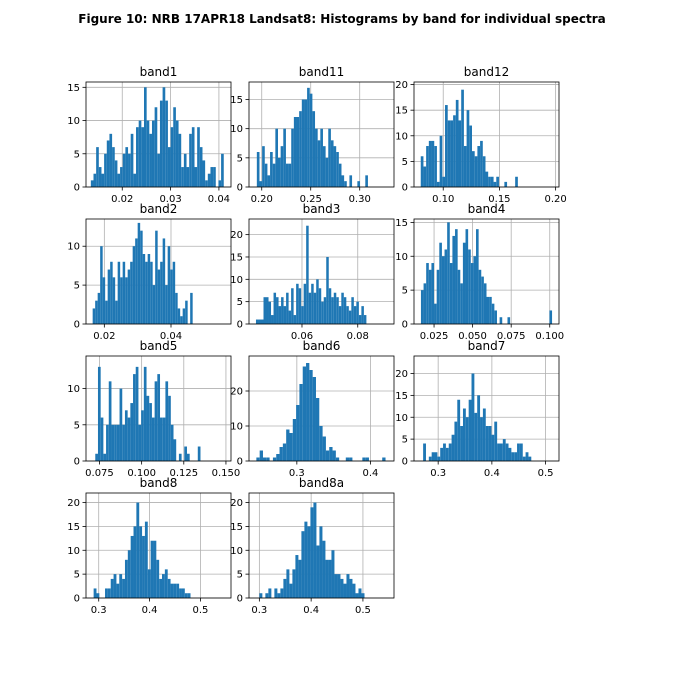 The height and width of the screenshot is (684, 684). What do you see at coordinates (183, 473) in the screenshot?
I see `x-tick-label: 0.125` at bounding box center [183, 473].